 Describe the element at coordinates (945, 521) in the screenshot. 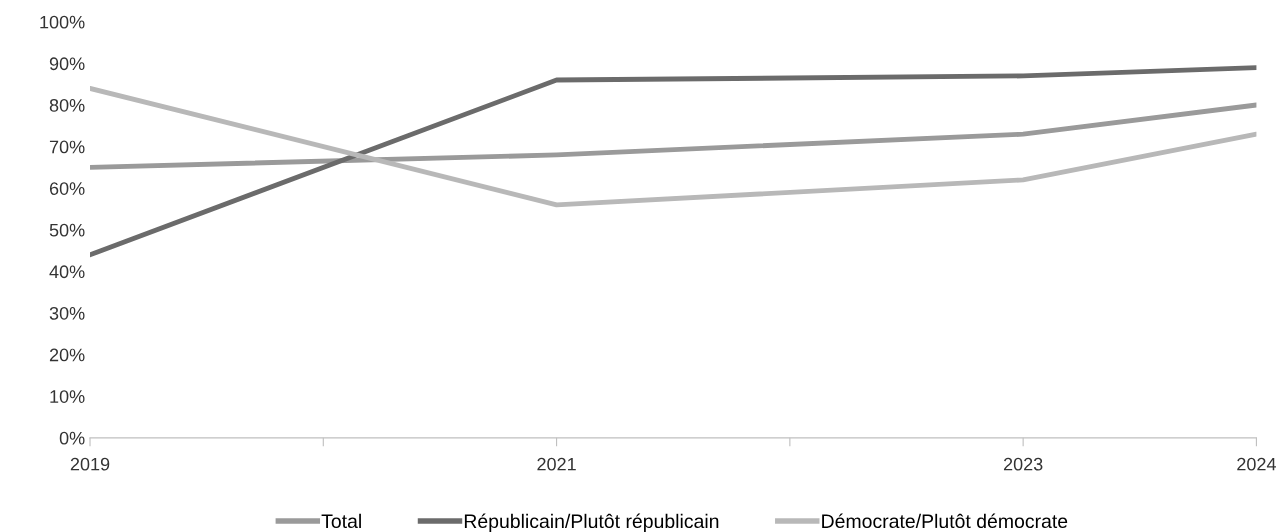

I see `legend-label: Démocrate/Plutôt démocrate` at that location.